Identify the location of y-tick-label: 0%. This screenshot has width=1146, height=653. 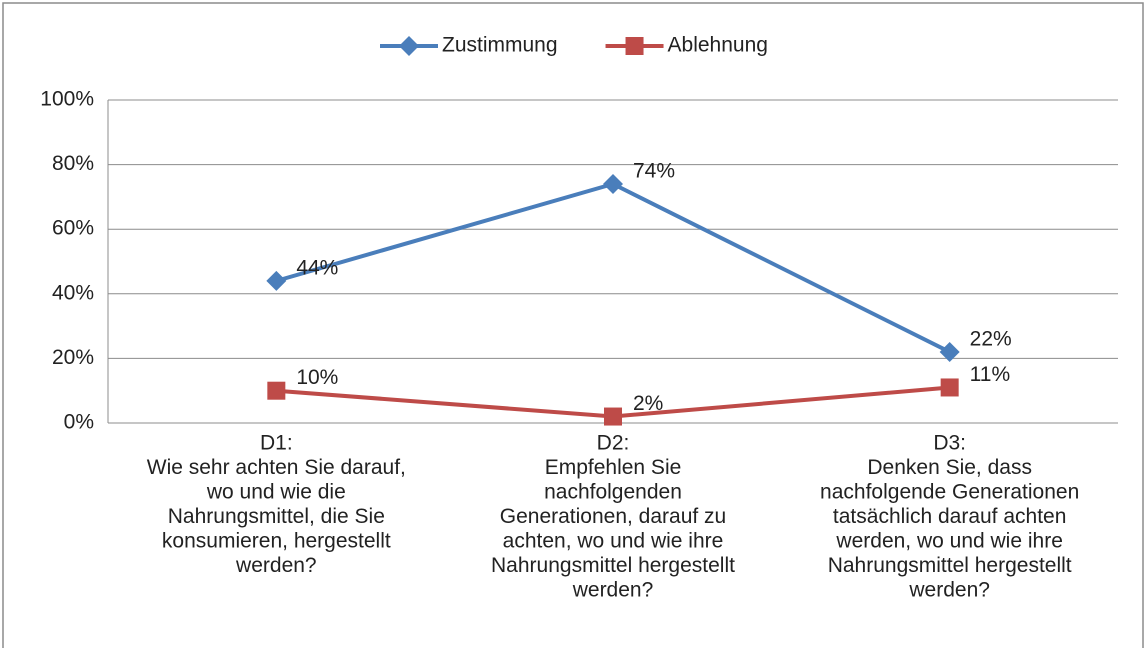
(79, 422).